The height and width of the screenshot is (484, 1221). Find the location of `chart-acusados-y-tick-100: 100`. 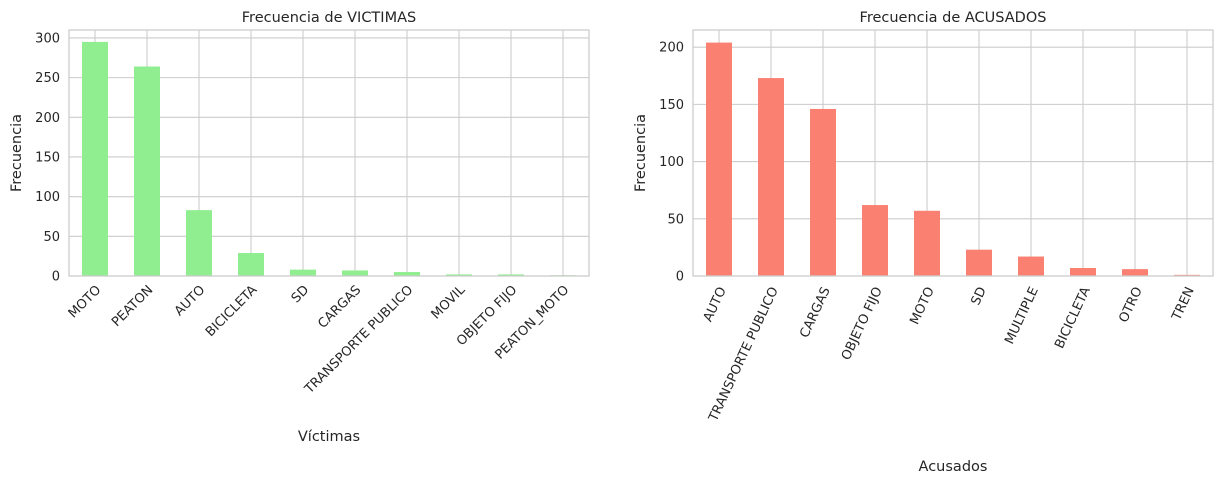

chart-acusados-y-tick-100: 100 is located at coordinates (671, 162).